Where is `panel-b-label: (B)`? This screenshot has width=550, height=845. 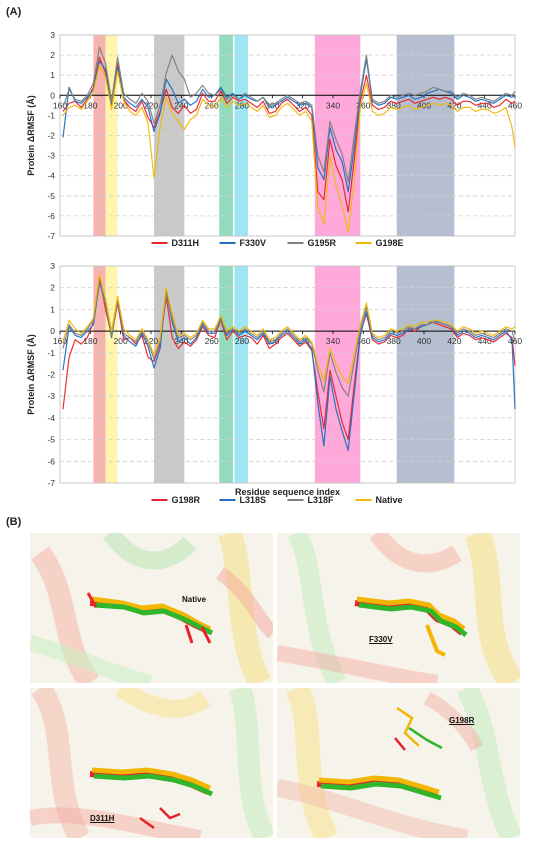
panel-b-label: (B) is located at coordinates (14, 522).